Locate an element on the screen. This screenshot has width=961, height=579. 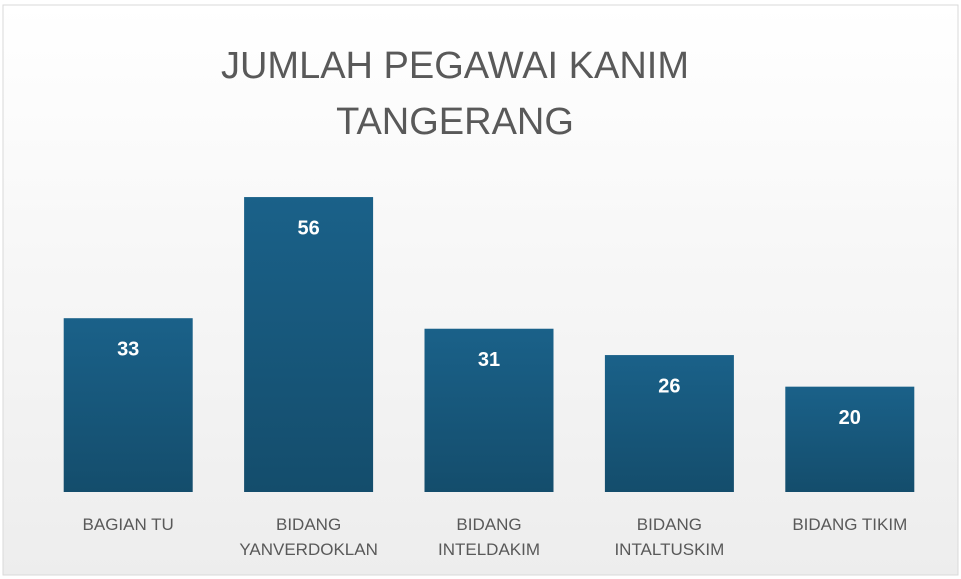
chart-title: JUMLAH PEGAWAI KANIM TANGERANG is located at coordinates (455, 94).